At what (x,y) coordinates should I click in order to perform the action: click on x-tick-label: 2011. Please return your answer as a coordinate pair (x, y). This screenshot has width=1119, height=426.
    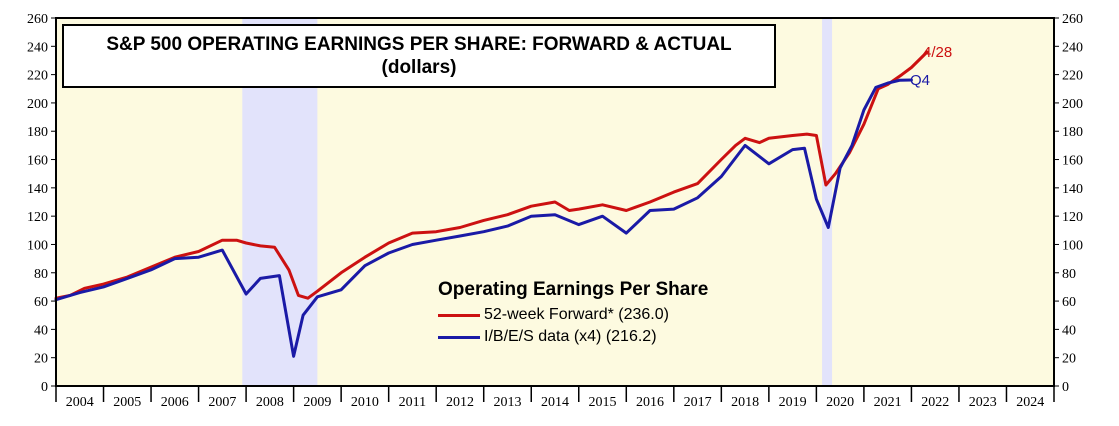
    Looking at the image, I should click on (412, 402).